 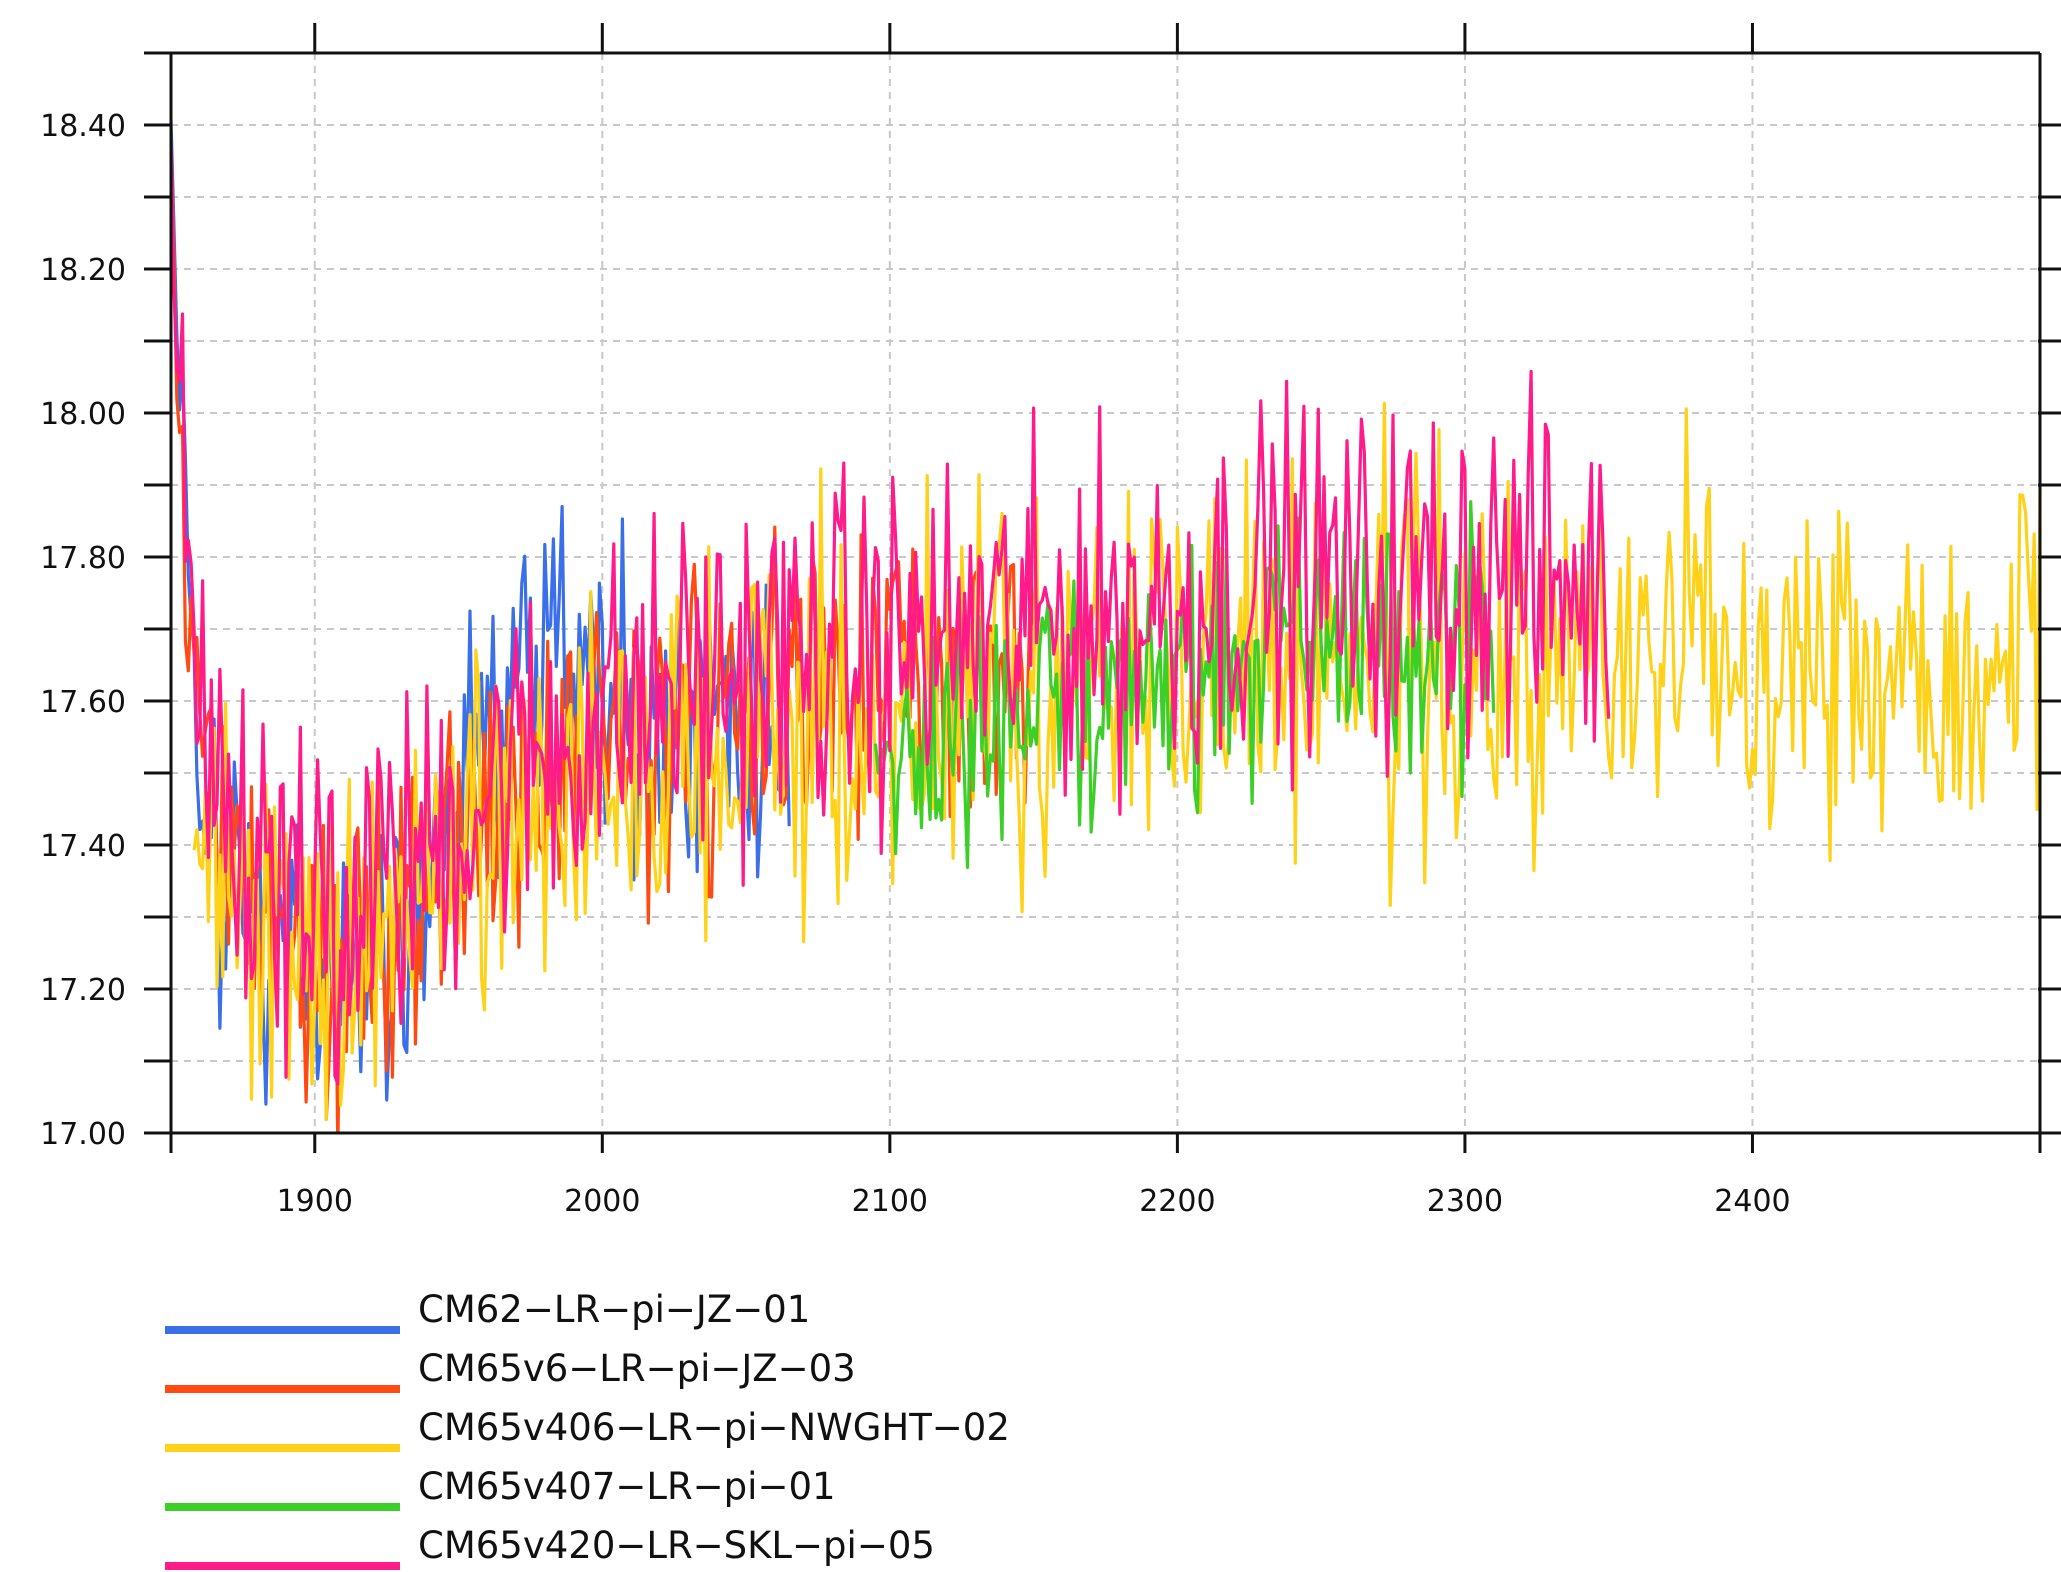 What do you see at coordinates (890, 1201) in the screenshot?
I see `x-tick-label: 2100` at bounding box center [890, 1201].